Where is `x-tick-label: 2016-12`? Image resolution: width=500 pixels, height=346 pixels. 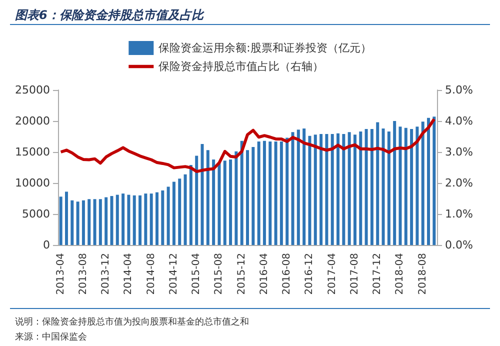
x-tick-label: 2016-12 is located at coordinates (310, 274).